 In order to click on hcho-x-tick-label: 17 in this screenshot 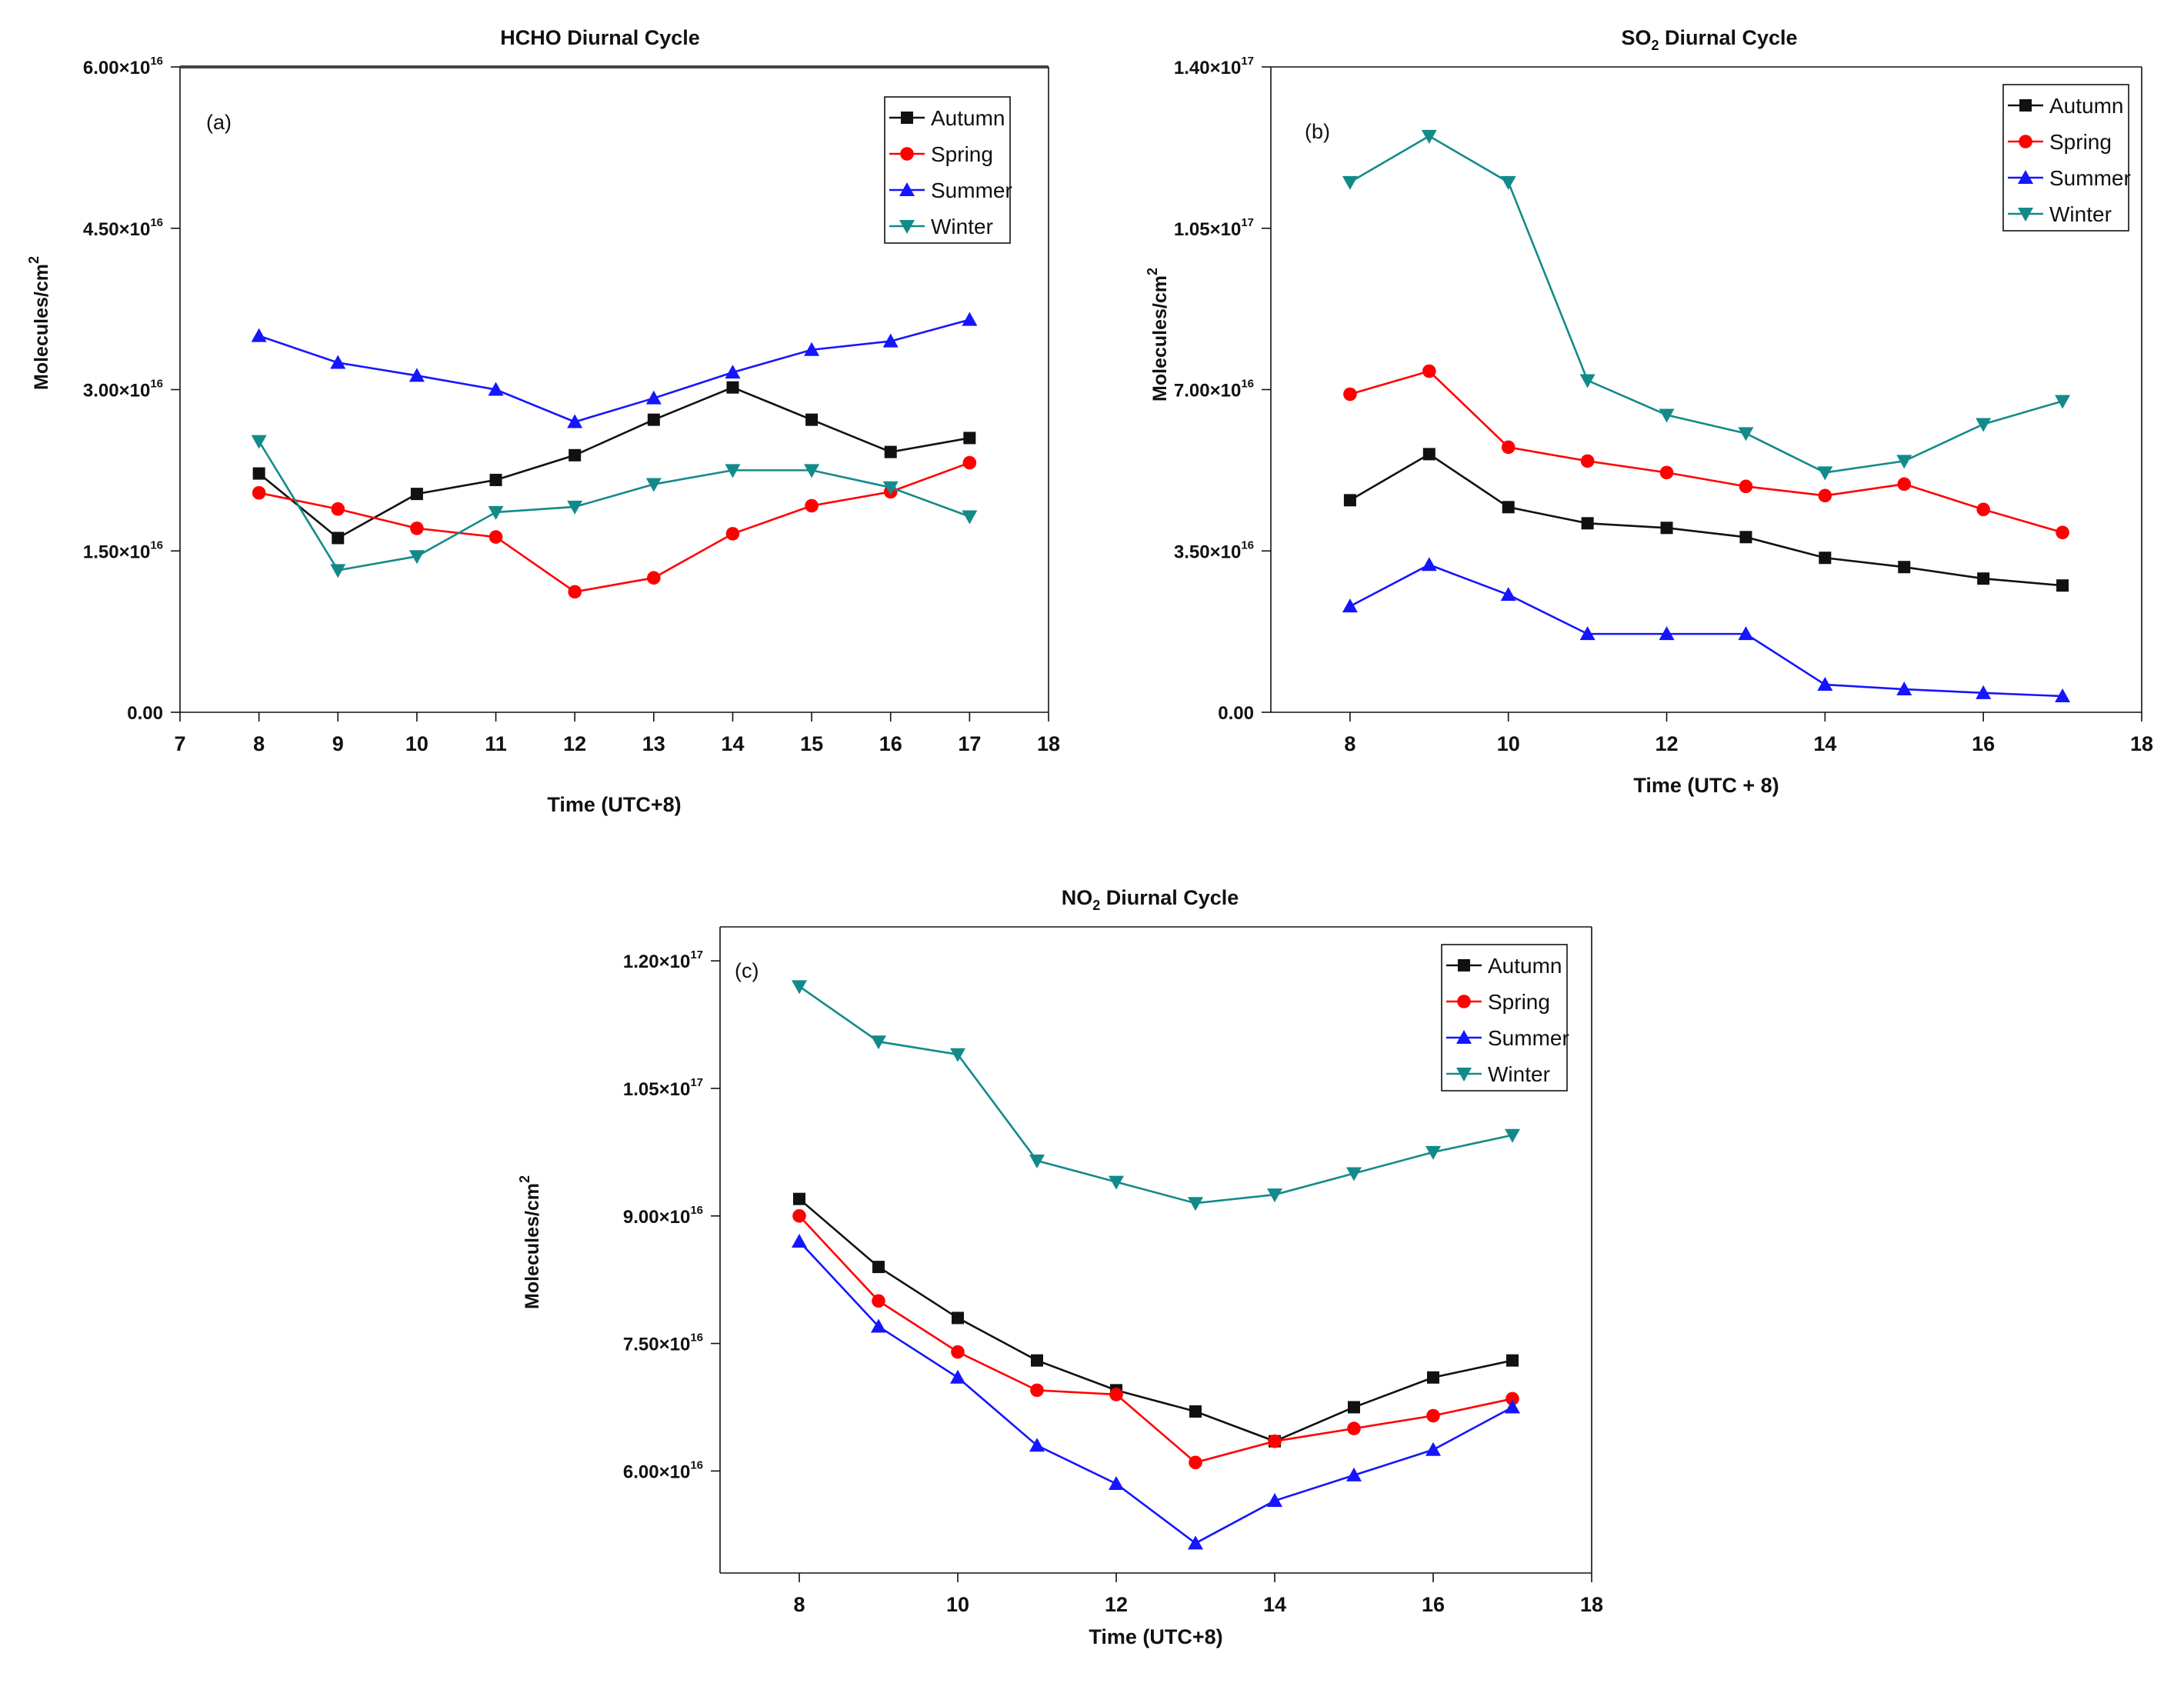, I will do `click(970, 743)`.